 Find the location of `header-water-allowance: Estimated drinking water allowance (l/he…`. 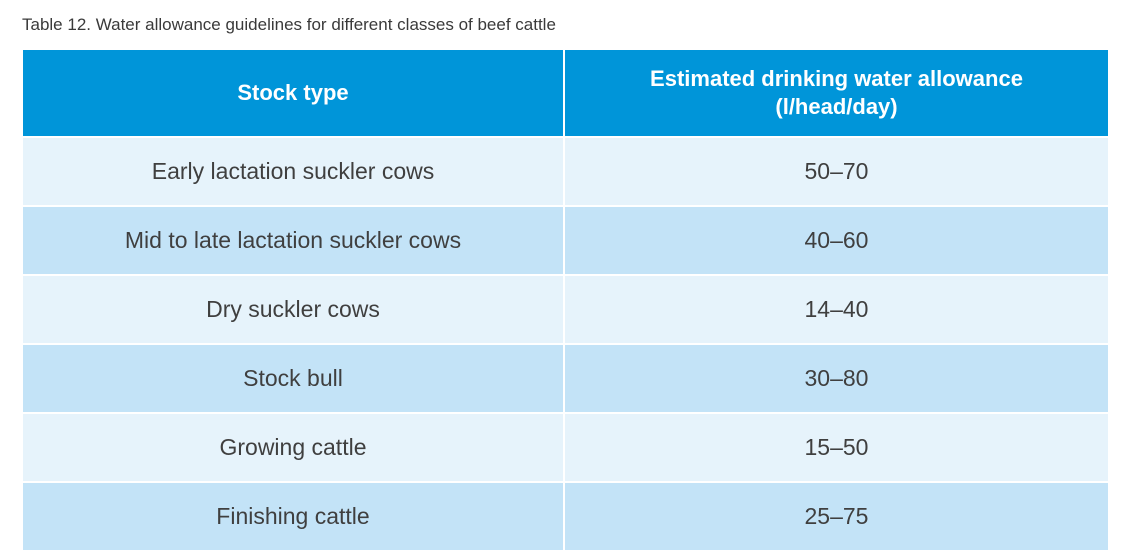

header-water-allowance: Estimated drinking water allowance (l/he… is located at coordinates (836, 93).